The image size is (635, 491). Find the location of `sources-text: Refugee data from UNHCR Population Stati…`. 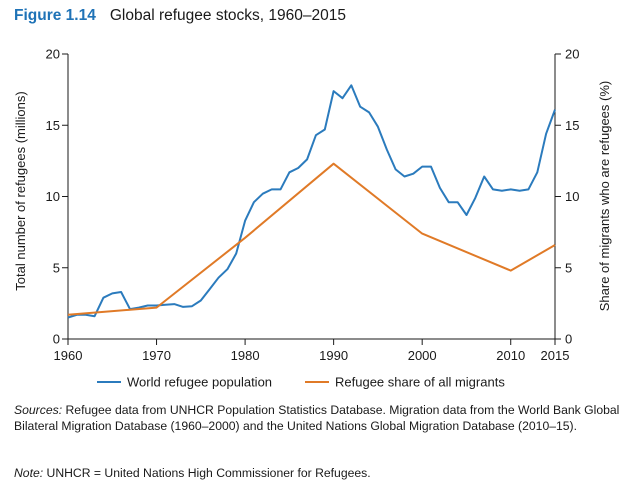

sources-text: Refugee data from UNHCR Population Stati… is located at coordinates (317, 418).